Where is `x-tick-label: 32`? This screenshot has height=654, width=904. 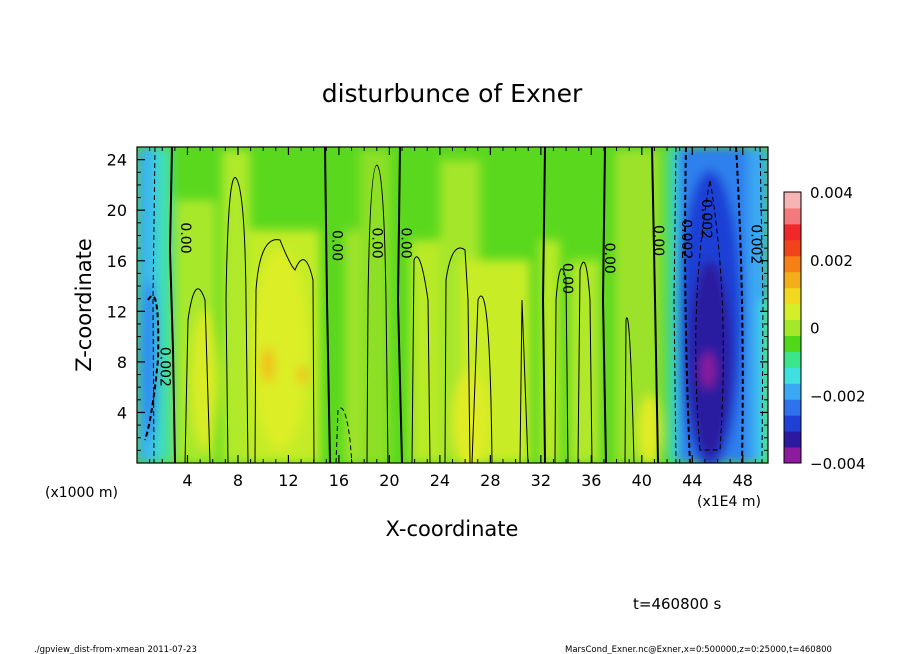
x-tick-label: 32 is located at coordinates (541, 480).